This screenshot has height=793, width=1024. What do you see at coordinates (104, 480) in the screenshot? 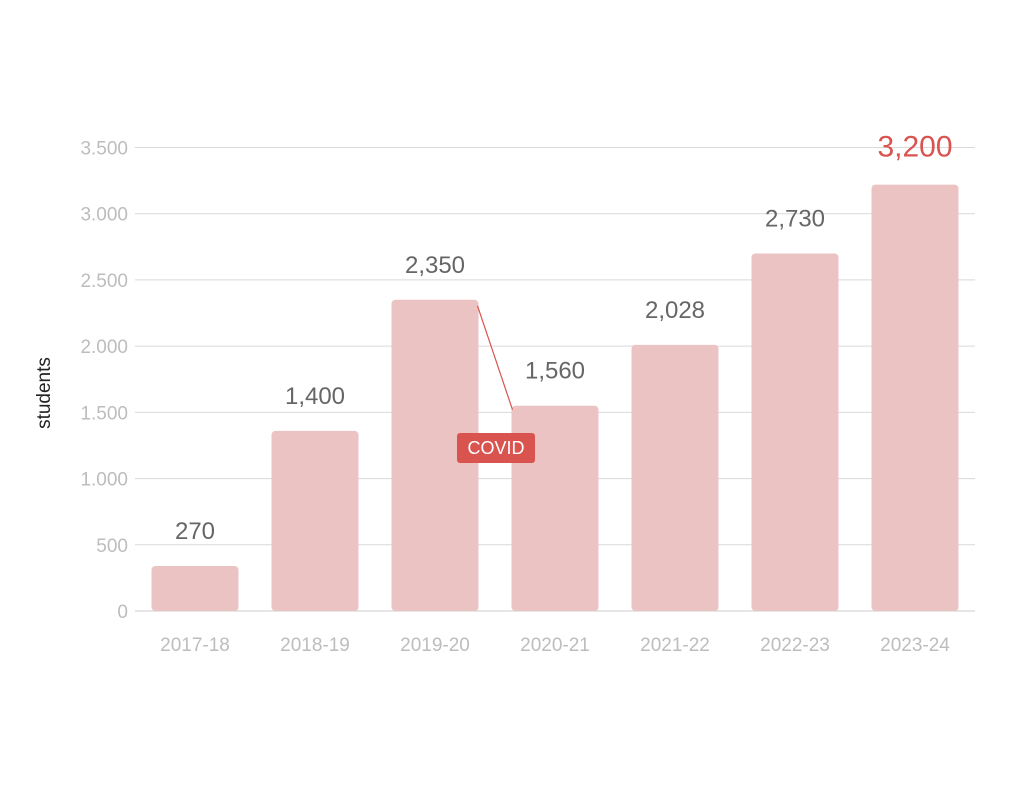
I see `y-tick-label: 1.000` at bounding box center [104, 480].